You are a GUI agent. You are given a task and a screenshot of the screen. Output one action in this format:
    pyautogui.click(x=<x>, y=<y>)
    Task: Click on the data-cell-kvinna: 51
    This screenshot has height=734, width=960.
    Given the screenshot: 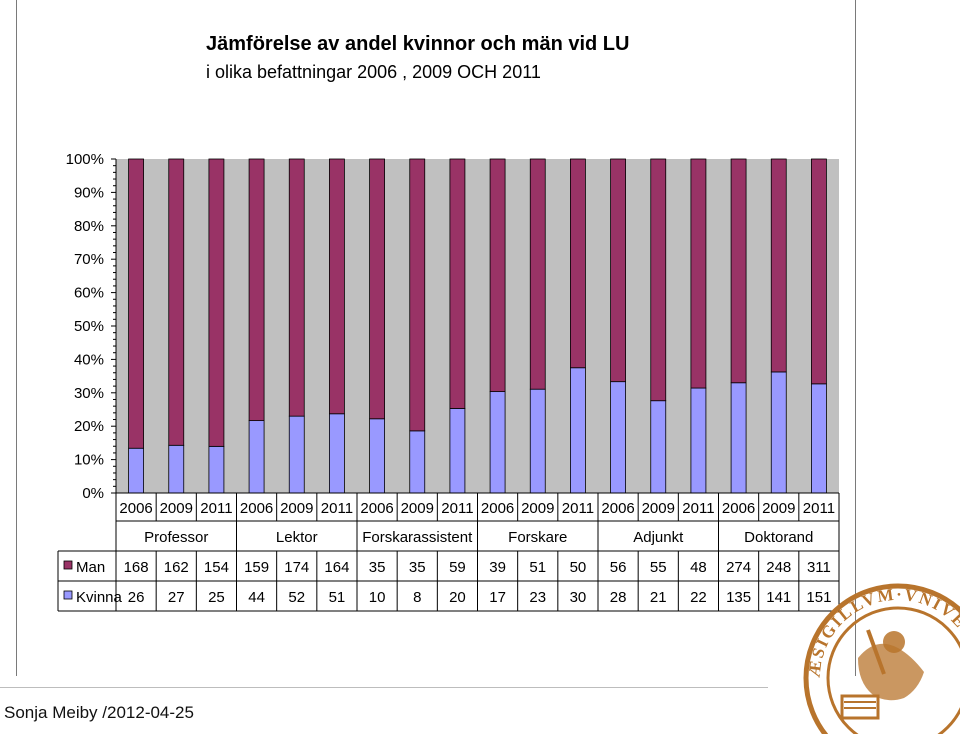 What is the action you would take?
    pyautogui.click(x=337, y=597)
    